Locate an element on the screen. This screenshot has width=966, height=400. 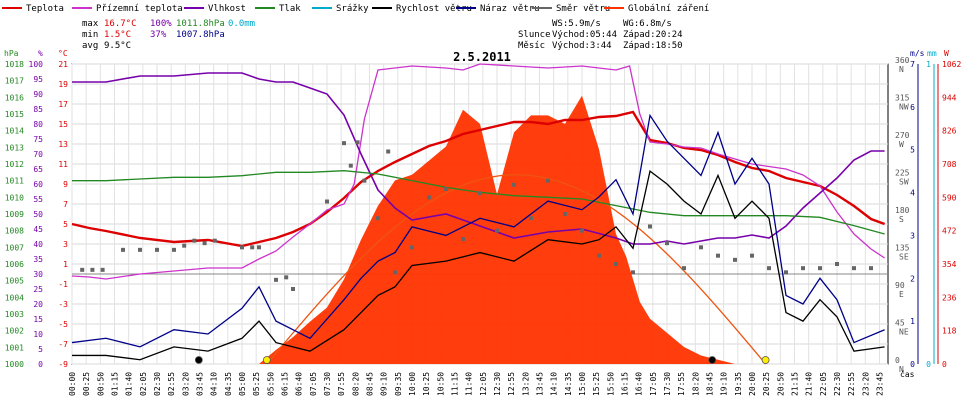
tick-label-time: 09:10 is located at coordinates (384, 384).